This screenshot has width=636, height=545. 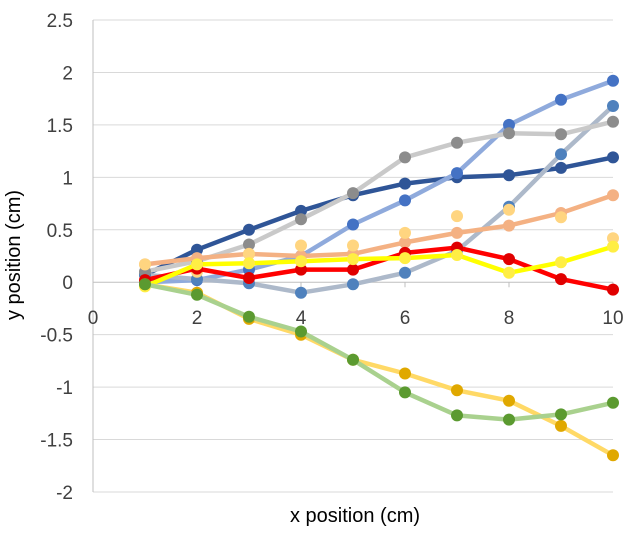 I want to click on y-tick-label: 2, so click(x=67, y=73).